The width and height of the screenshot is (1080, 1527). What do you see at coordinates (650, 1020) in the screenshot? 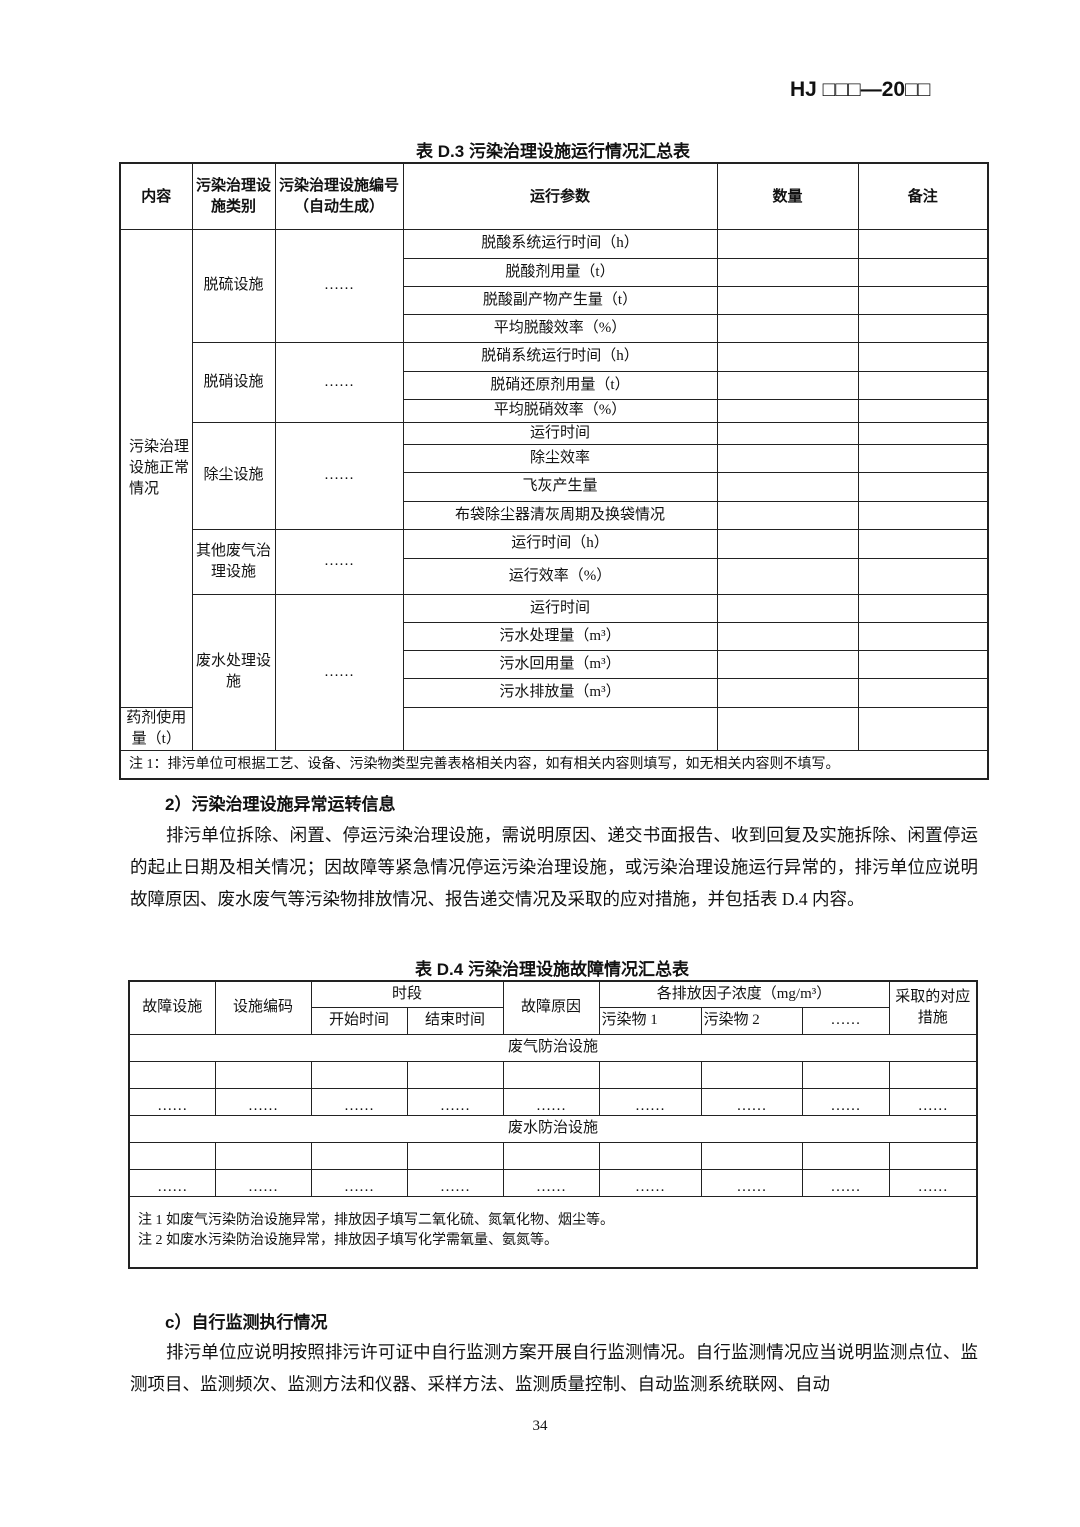
I see `header-pollutant-1: 污染物 1` at bounding box center [650, 1020].